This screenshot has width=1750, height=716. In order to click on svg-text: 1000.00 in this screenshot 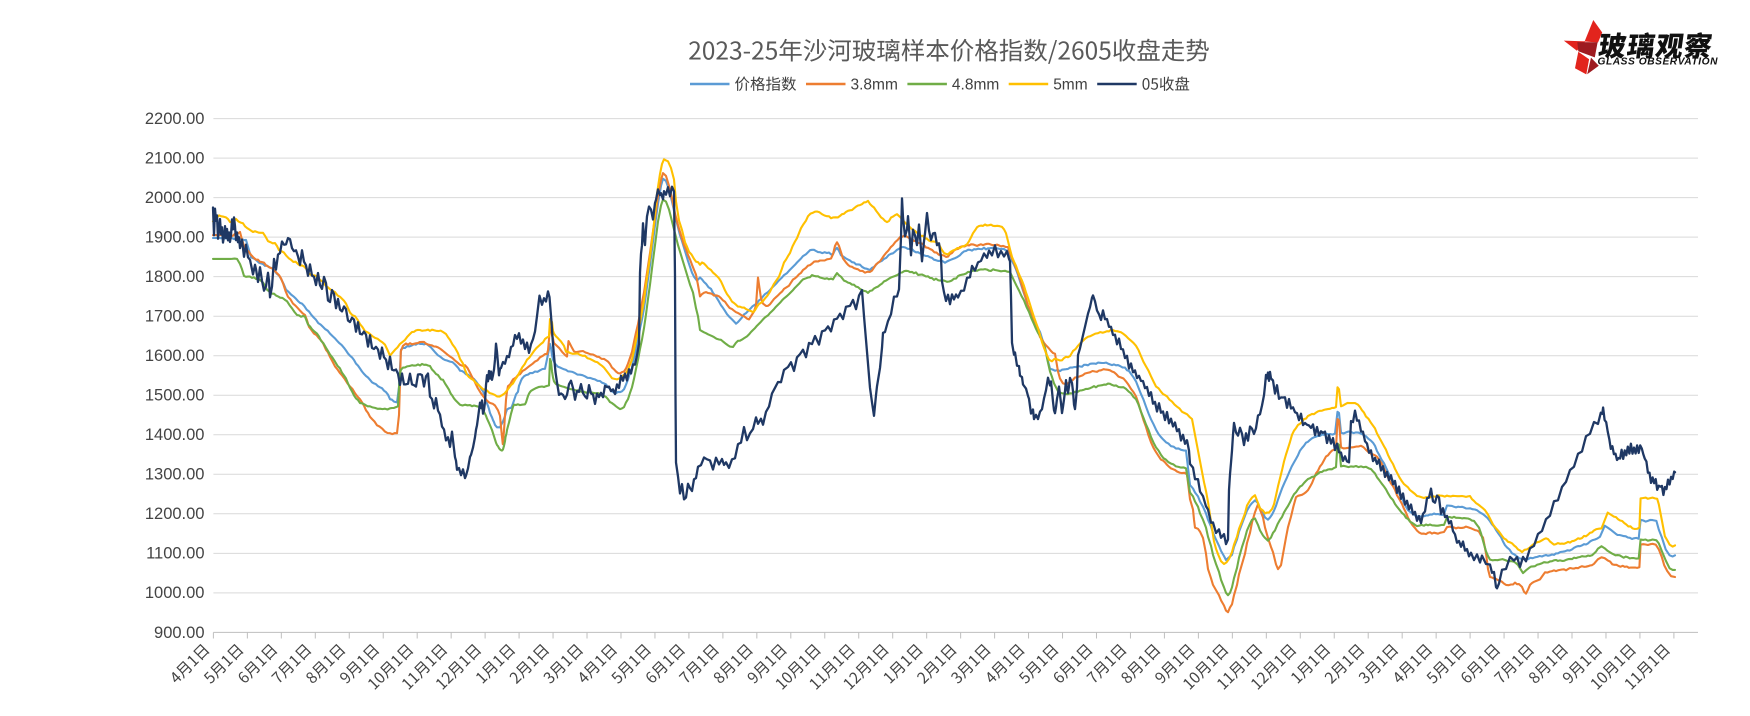, I will do `click(175, 593)`.